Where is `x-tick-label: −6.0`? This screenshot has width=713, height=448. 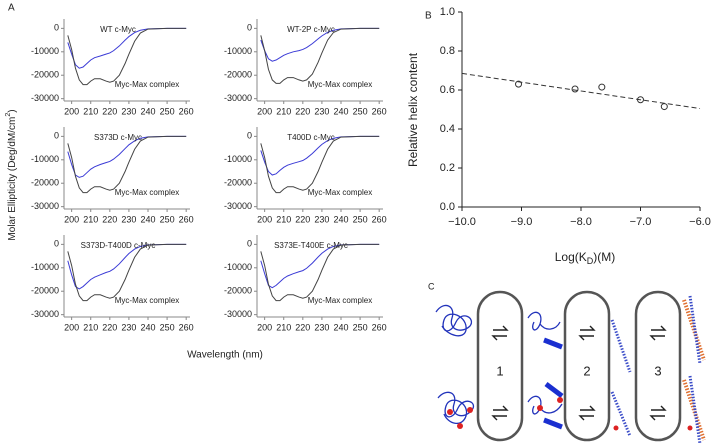 x-tick-label: −6.0 is located at coordinates (700, 222).